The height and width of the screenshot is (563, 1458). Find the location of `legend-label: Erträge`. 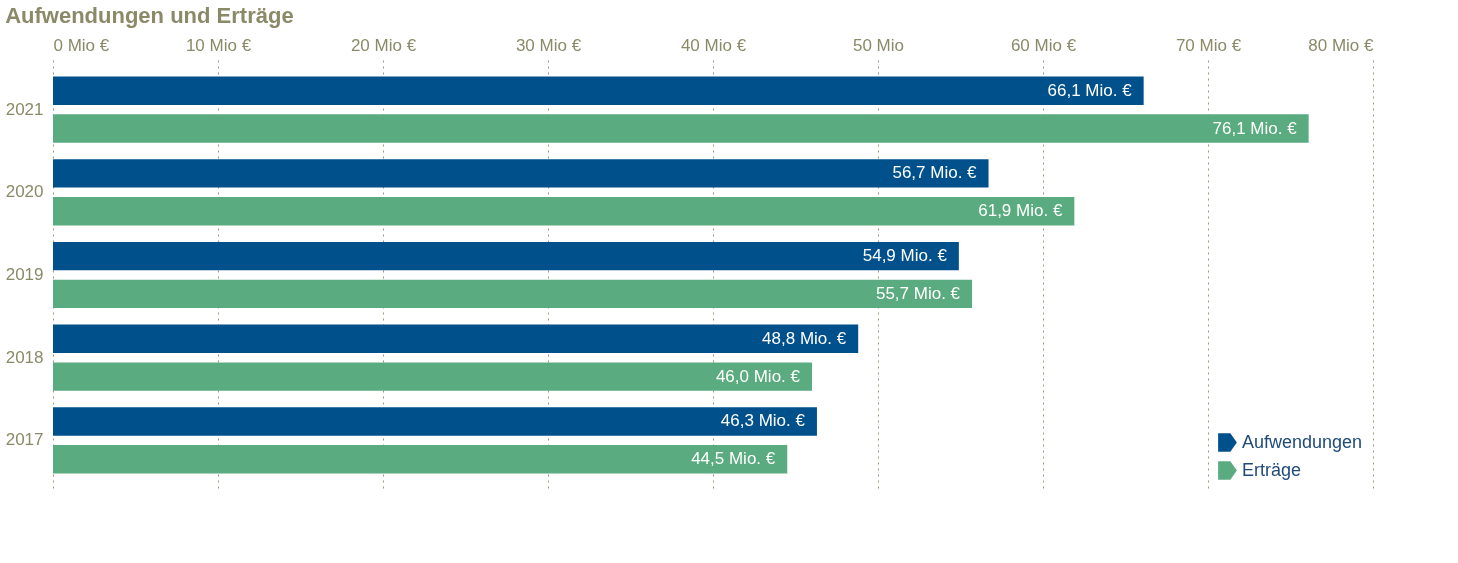

legend-label: Erträge is located at coordinates (1272, 469).